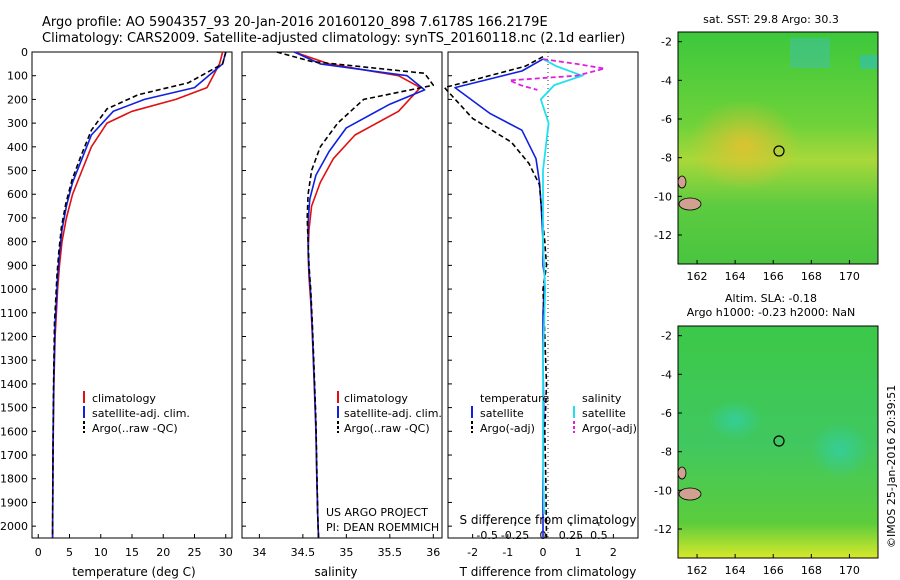 The height and width of the screenshot is (580, 900). I want to click on project-note: US ARGO PROJECT, so click(377, 512).